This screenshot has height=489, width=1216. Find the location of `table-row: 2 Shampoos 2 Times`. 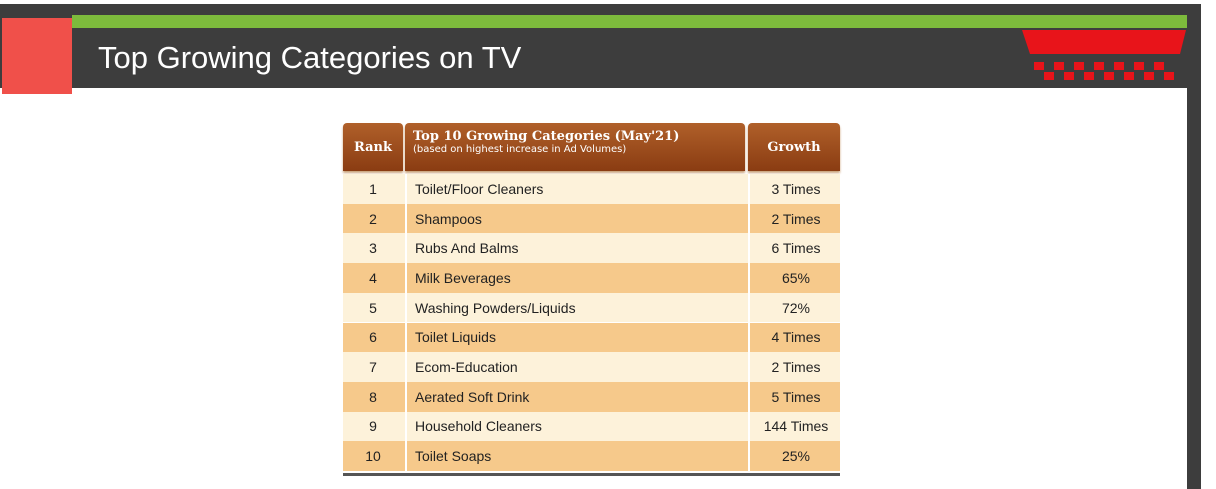

table-row: 2 Shampoos 2 Times is located at coordinates (592, 218).